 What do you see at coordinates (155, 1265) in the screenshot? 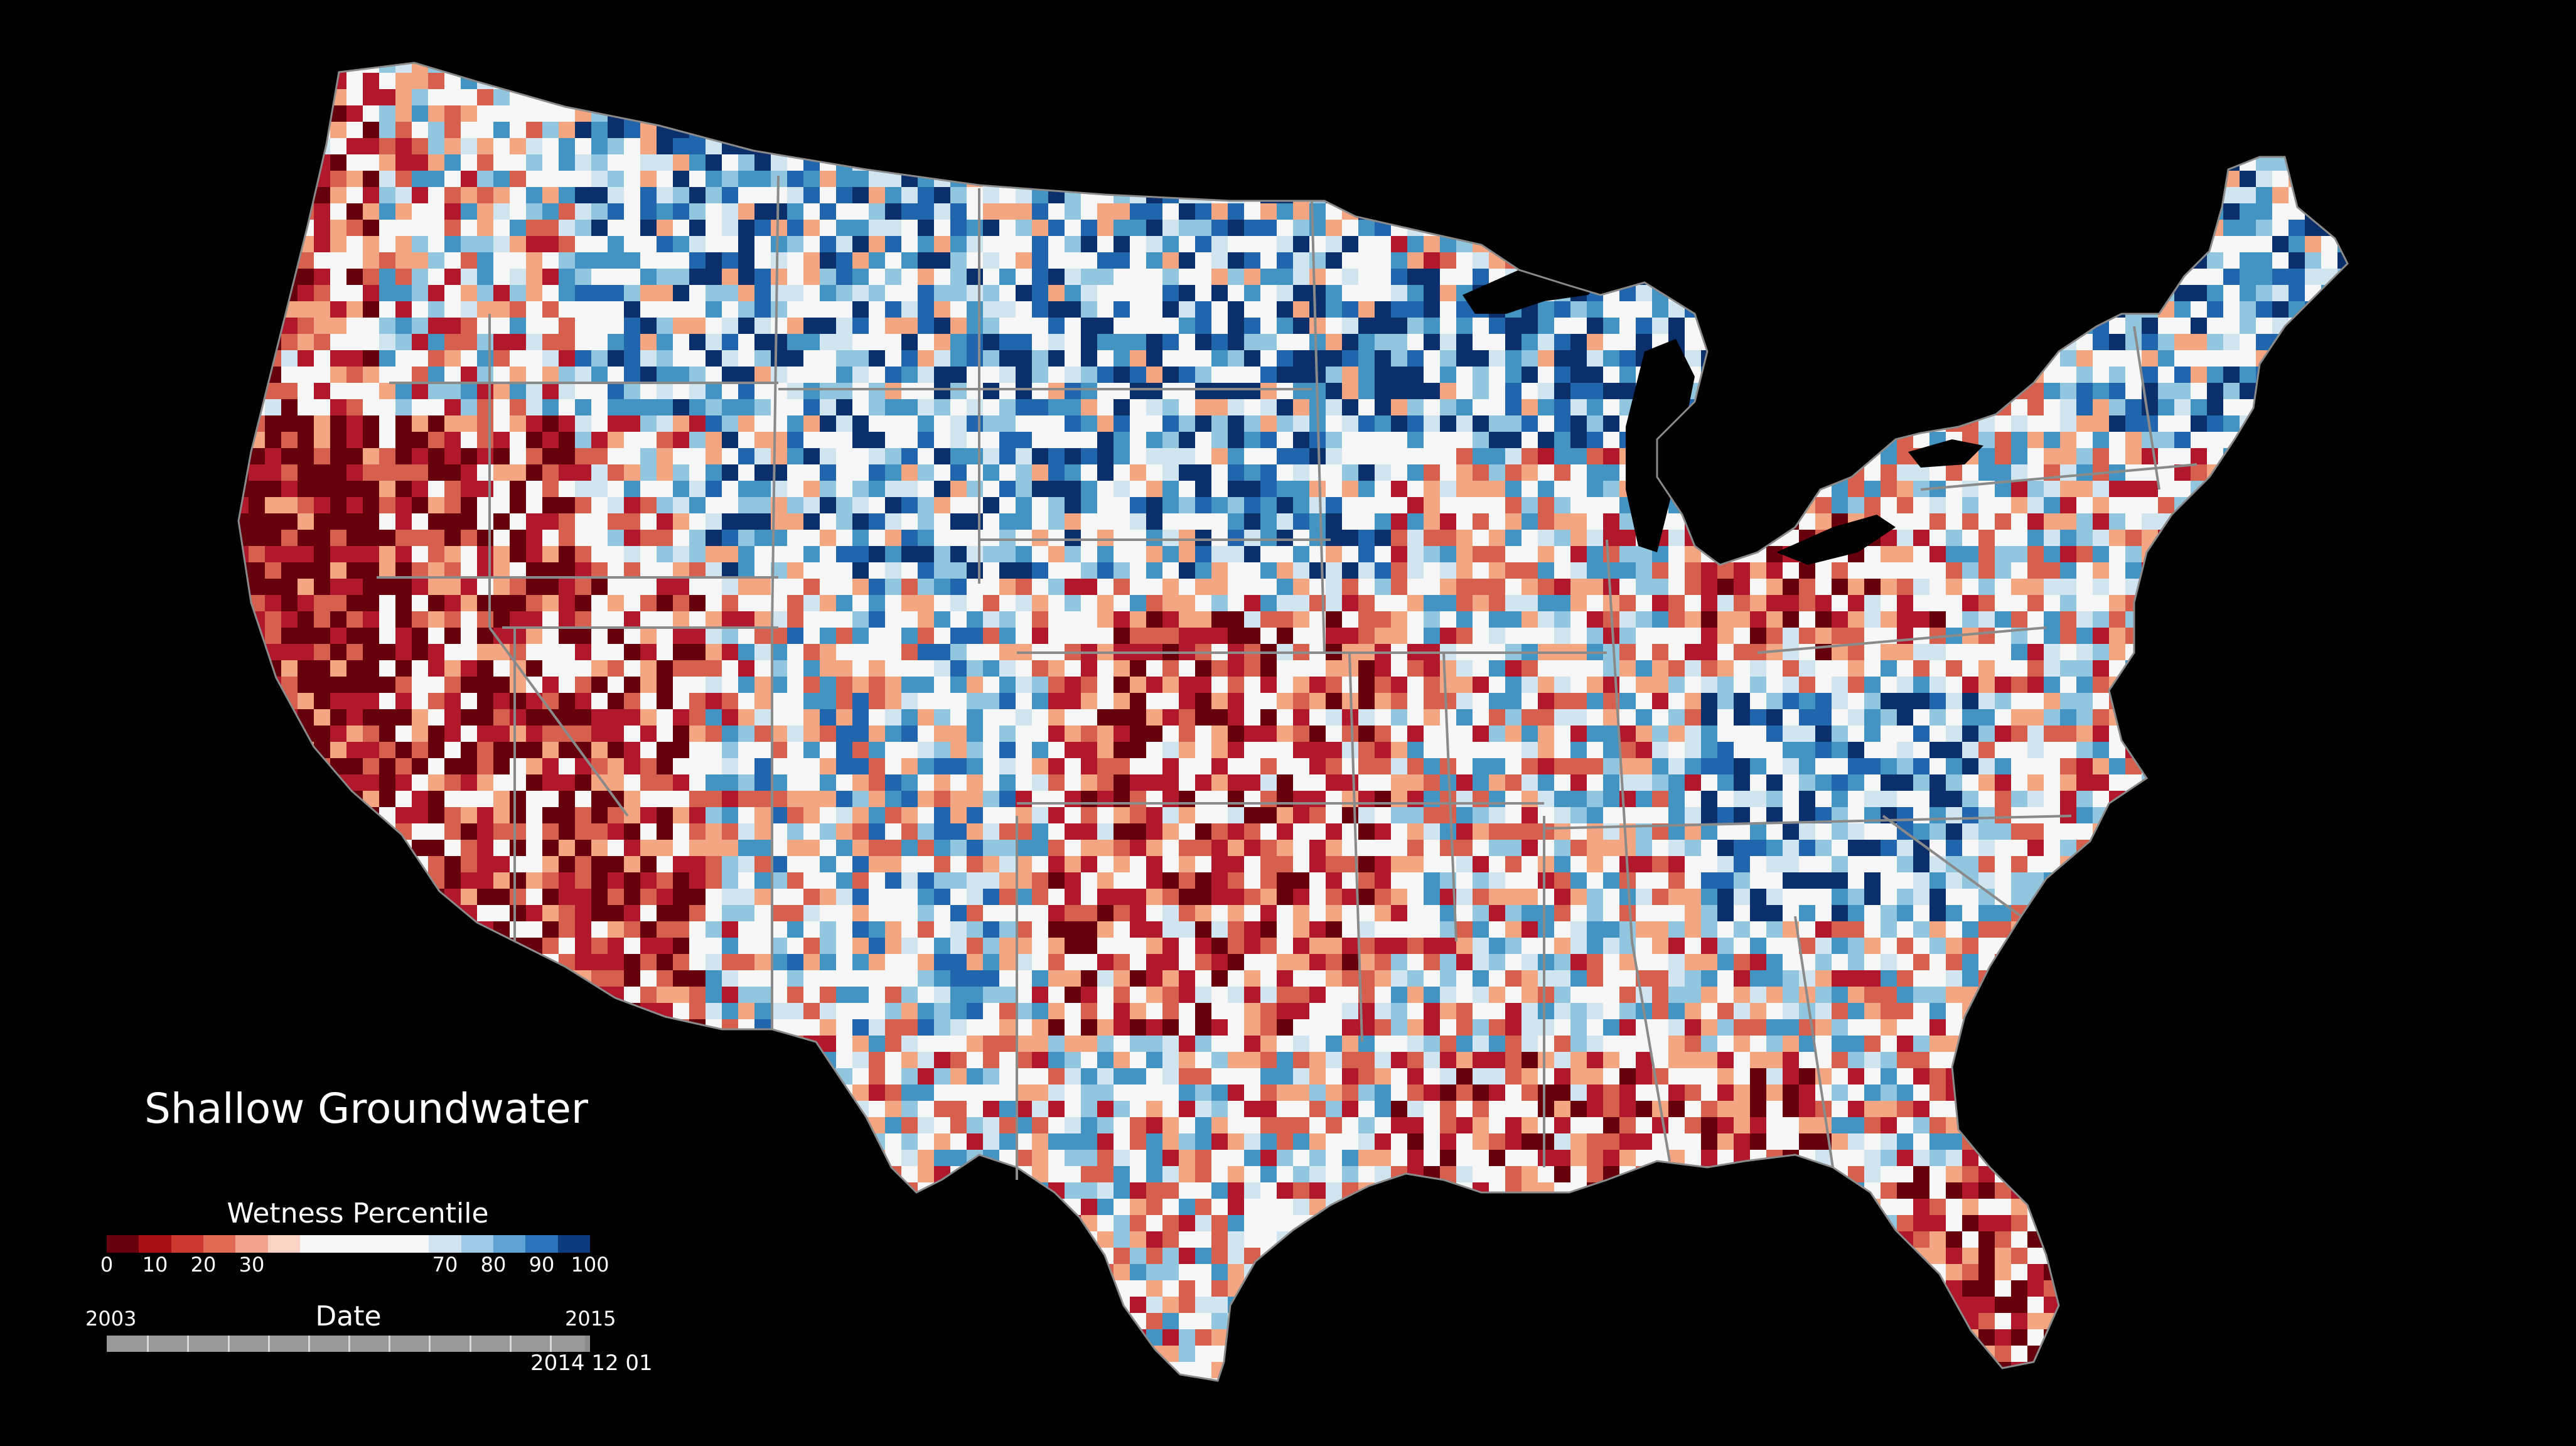
I see `legend-tick-label: 10` at bounding box center [155, 1265].